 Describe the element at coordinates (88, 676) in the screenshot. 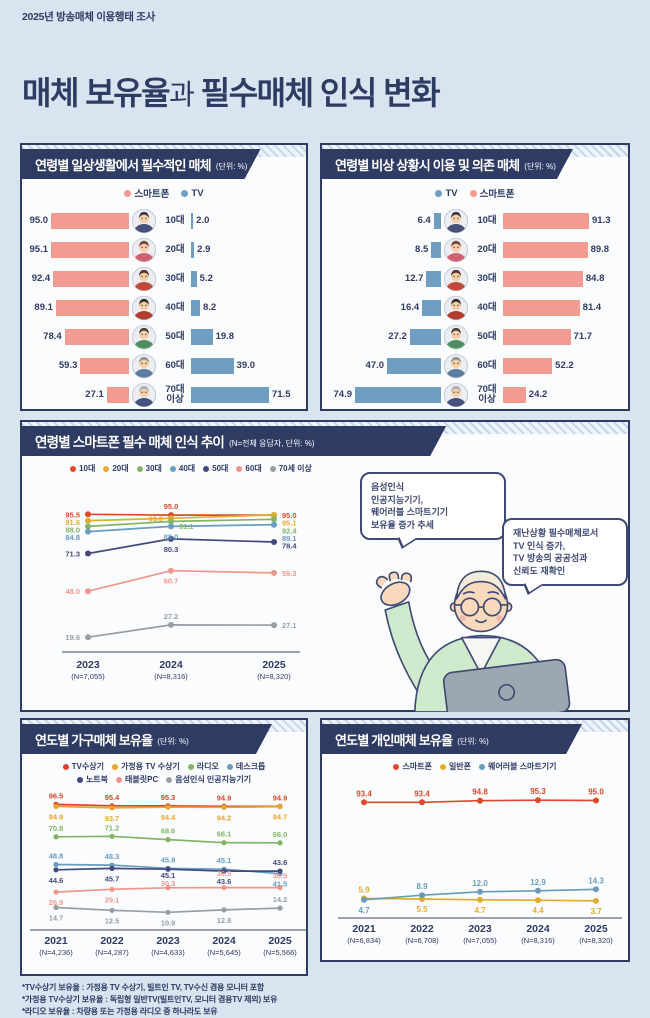

I see `svg-text: (N=7,055)` at that location.